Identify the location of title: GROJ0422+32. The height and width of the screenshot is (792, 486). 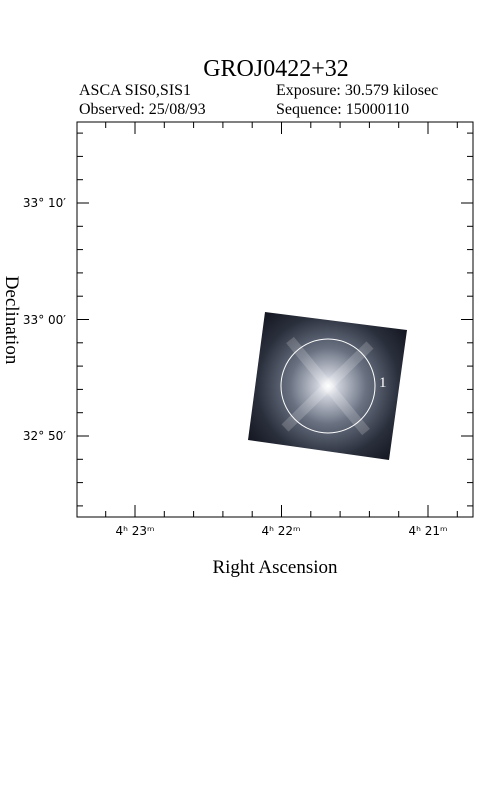
(276, 69).